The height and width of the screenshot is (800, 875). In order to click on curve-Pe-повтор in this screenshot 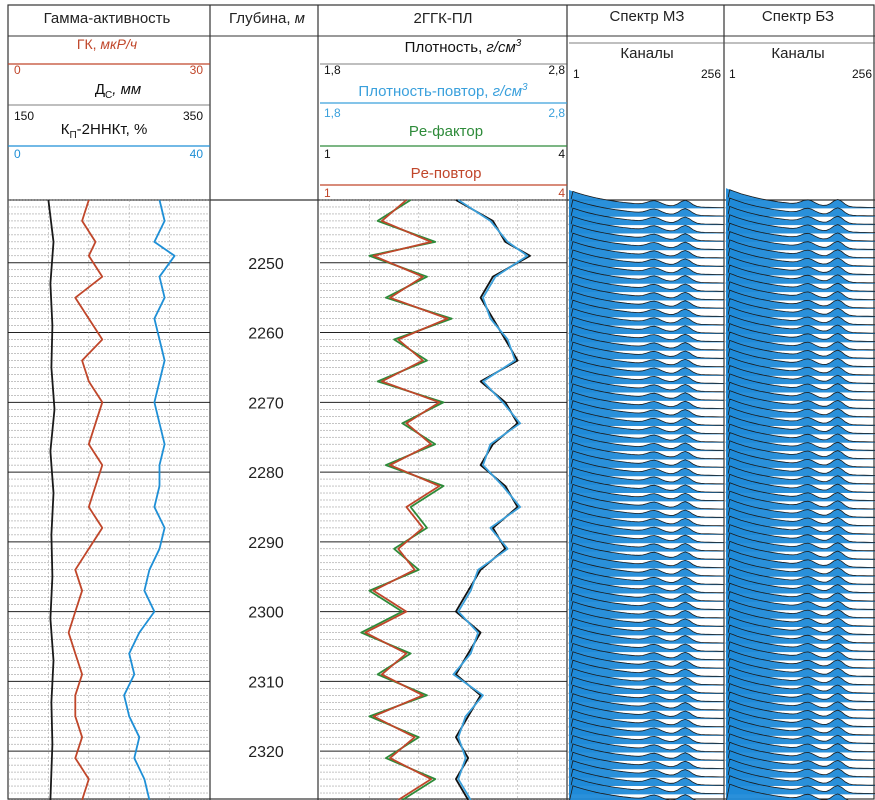, I will do `click(406, 499)`.